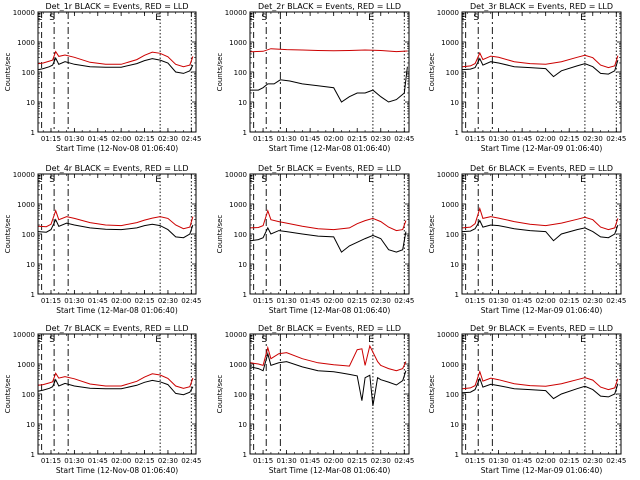 The width and height of the screenshot is (640, 480). What do you see at coordinates (329, 328) in the screenshot?
I see `panel-title: Det_8r BLACK = Events, RED = LLD` at bounding box center [329, 328].